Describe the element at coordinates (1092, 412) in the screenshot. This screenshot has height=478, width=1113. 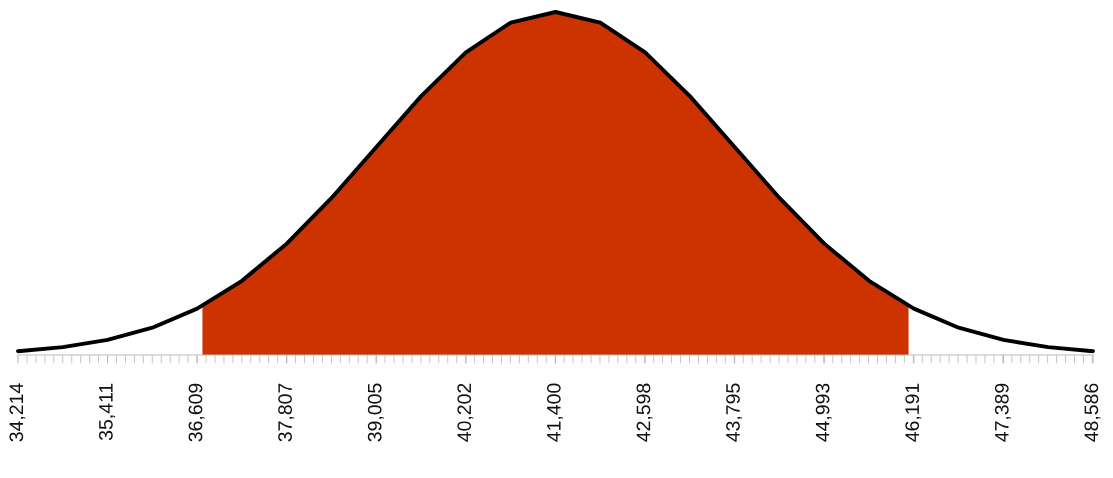
I see `x-tick-label: 48,586` at that location.